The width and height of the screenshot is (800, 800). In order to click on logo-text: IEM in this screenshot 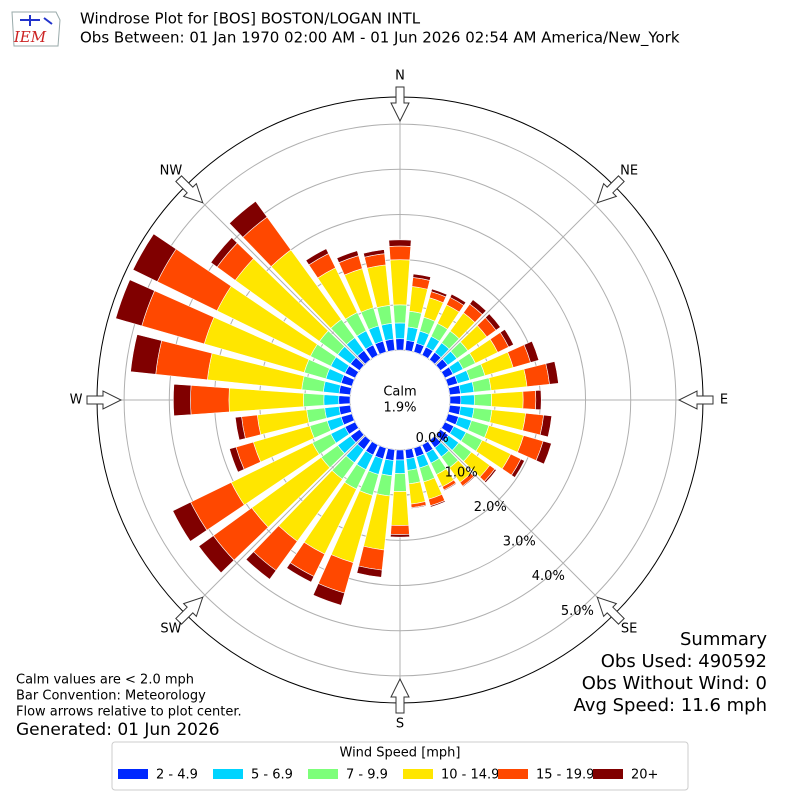, I will do `click(30, 37)`.